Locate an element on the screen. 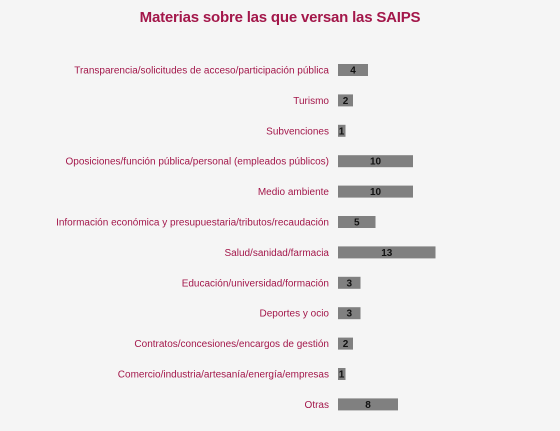  category-label: Educación/universidad/formación is located at coordinates (255, 283).